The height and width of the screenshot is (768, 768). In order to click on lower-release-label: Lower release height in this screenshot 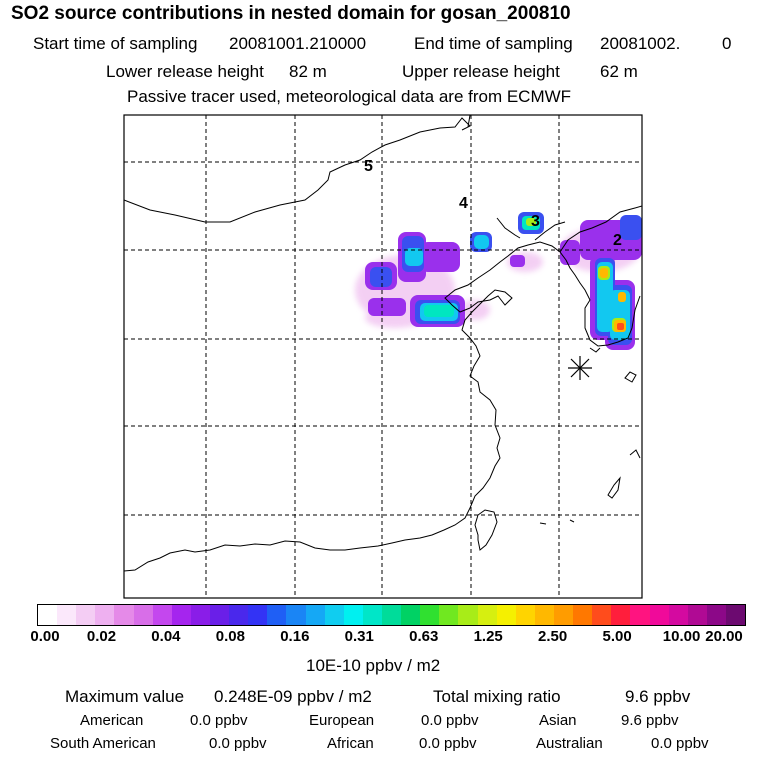, I will do `click(185, 71)`.